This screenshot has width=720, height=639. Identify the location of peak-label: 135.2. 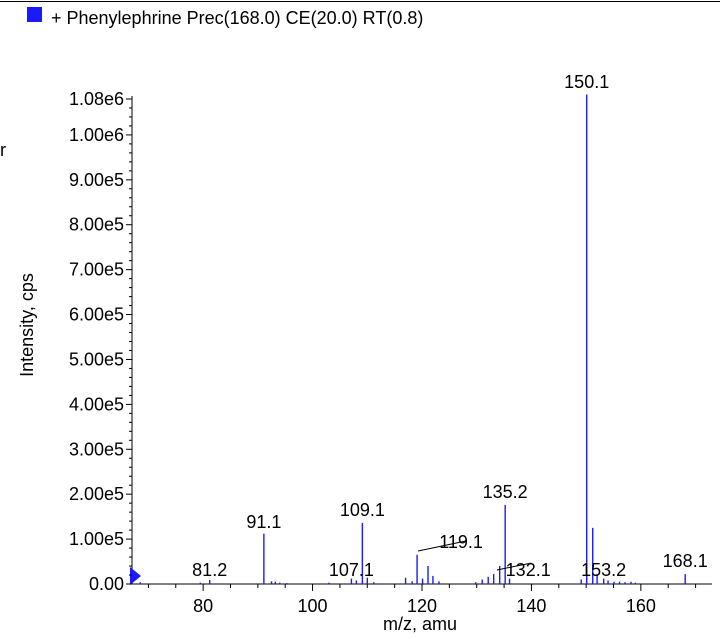
(505, 492).